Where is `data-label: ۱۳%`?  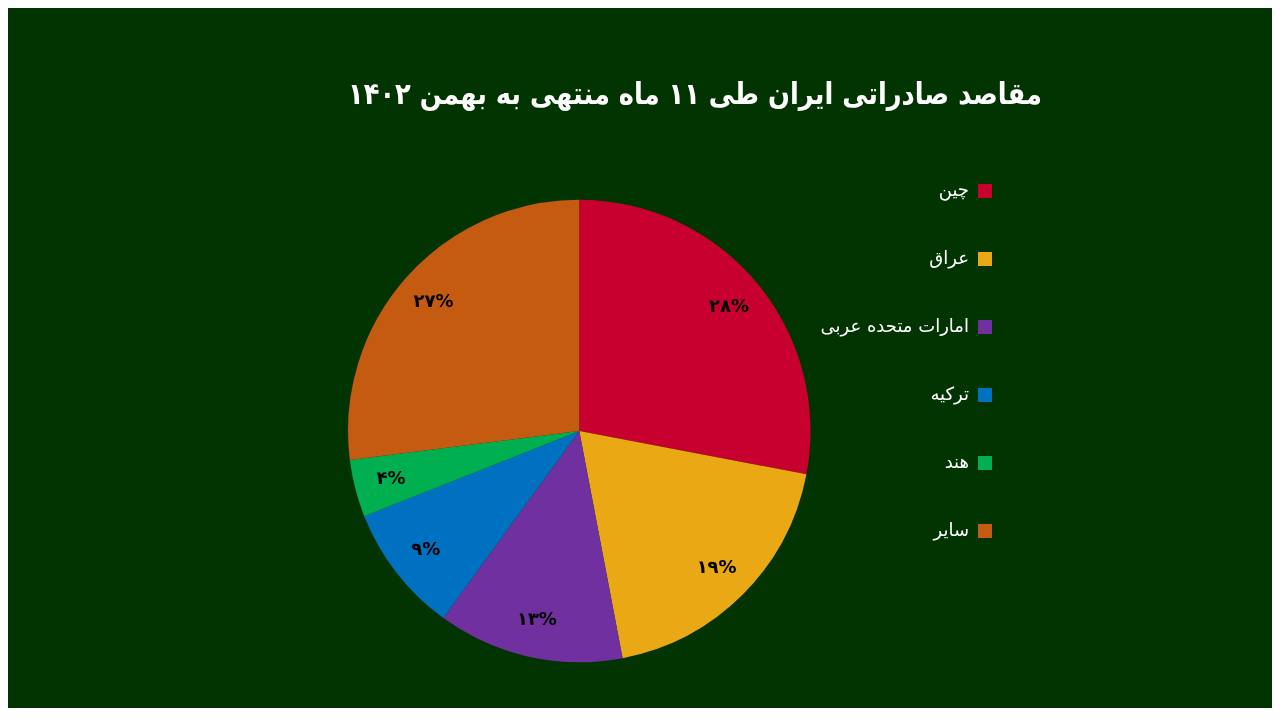 data-label: ۱۳% is located at coordinates (536, 619).